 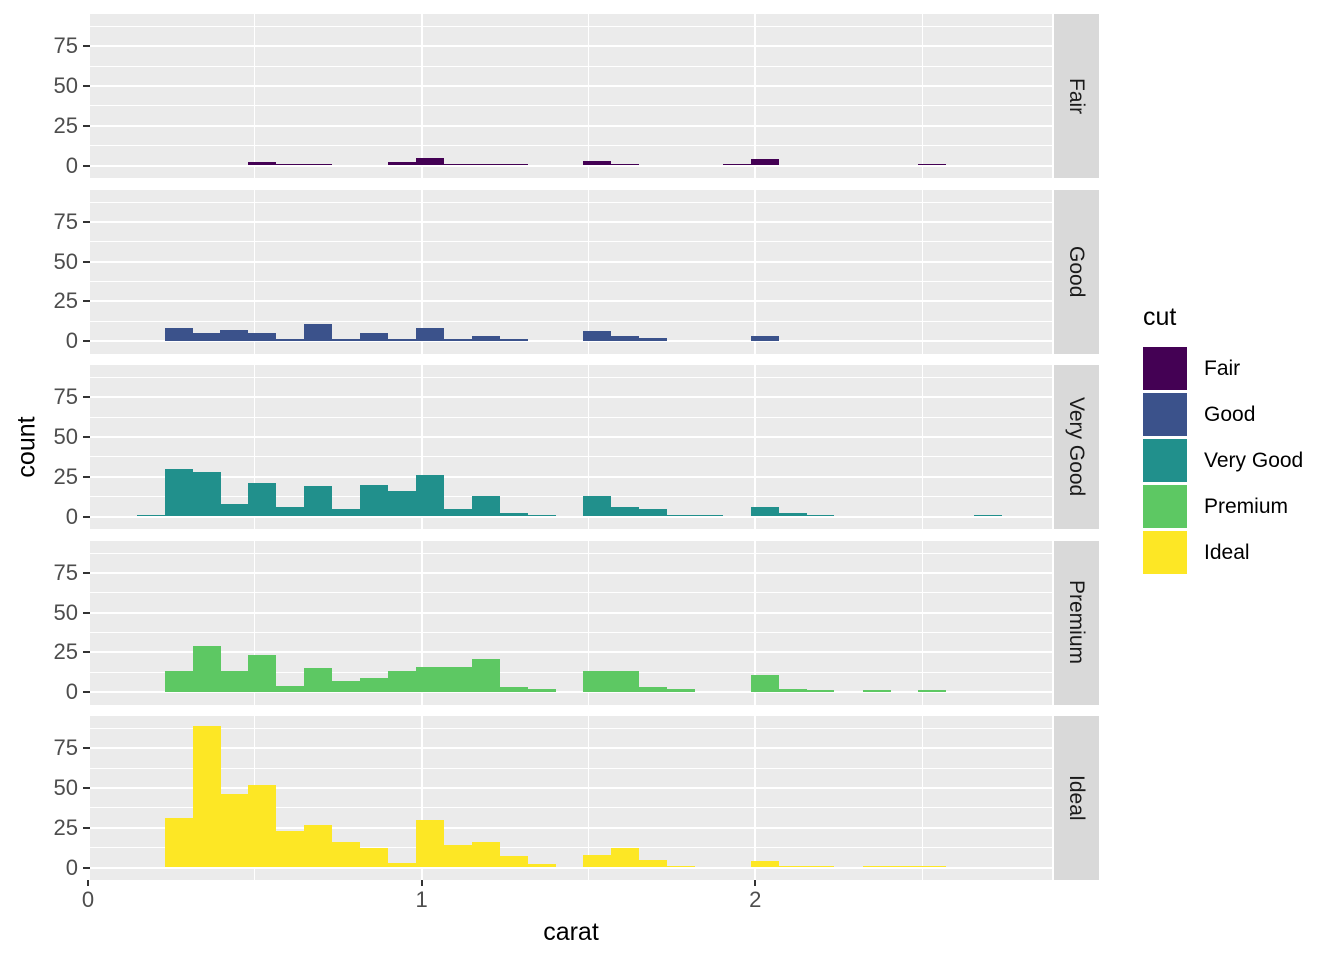 What do you see at coordinates (755, 899) in the screenshot?
I see `x-tick-label: 2` at bounding box center [755, 899].